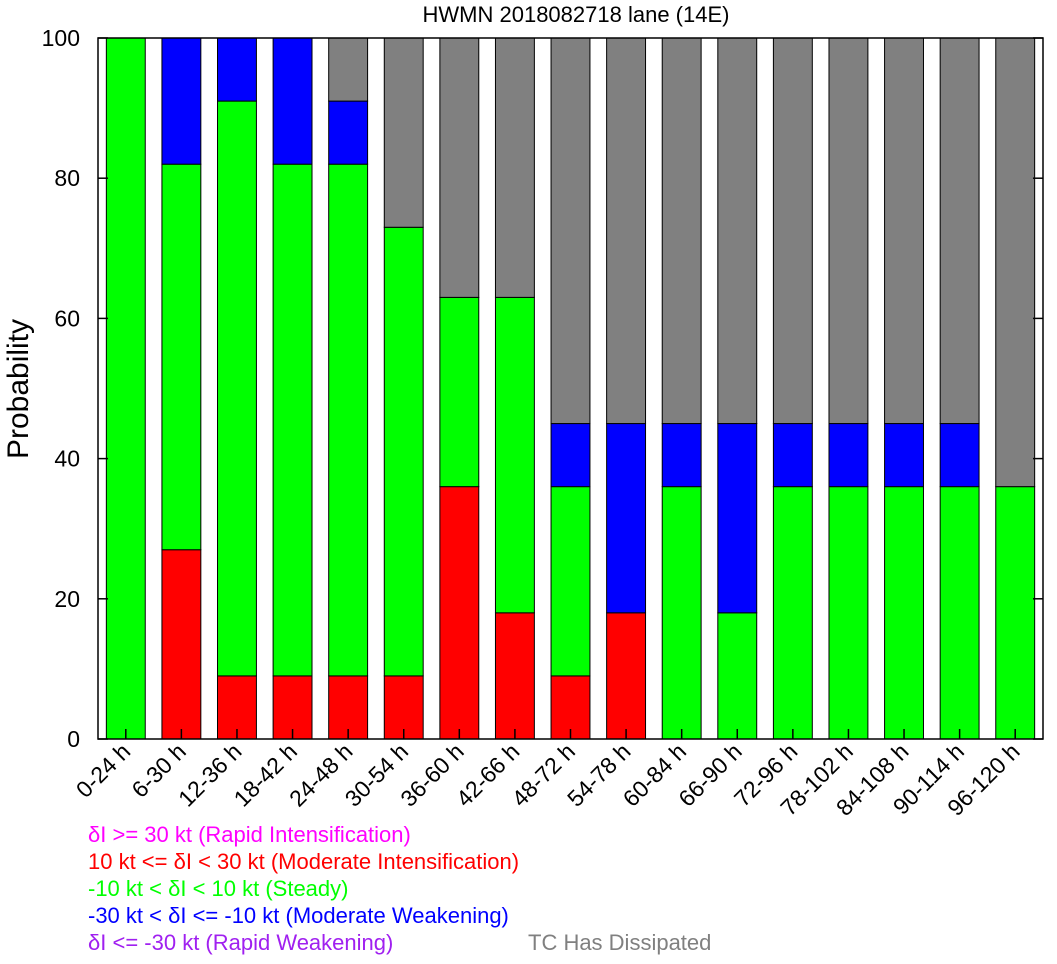 The image size is (1057, 964). What do you see at coordinates (18, 389) in the screenshot?
I see `y-axis-label: Probability` at bounding box center [18, 389].